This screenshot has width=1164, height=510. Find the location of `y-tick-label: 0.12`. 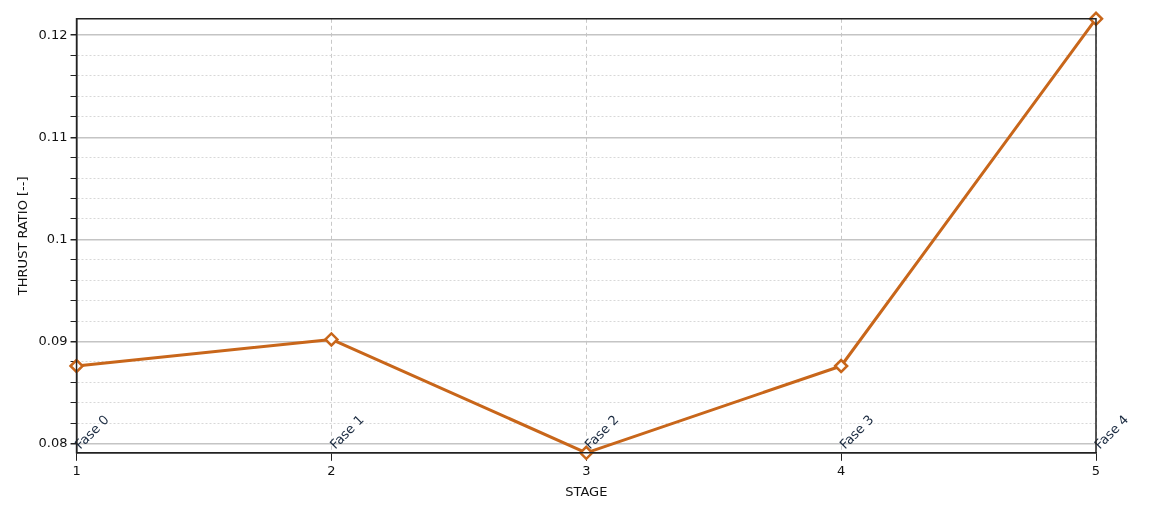

y-tick-label: 0.12 is located at coordinates (53, 34).